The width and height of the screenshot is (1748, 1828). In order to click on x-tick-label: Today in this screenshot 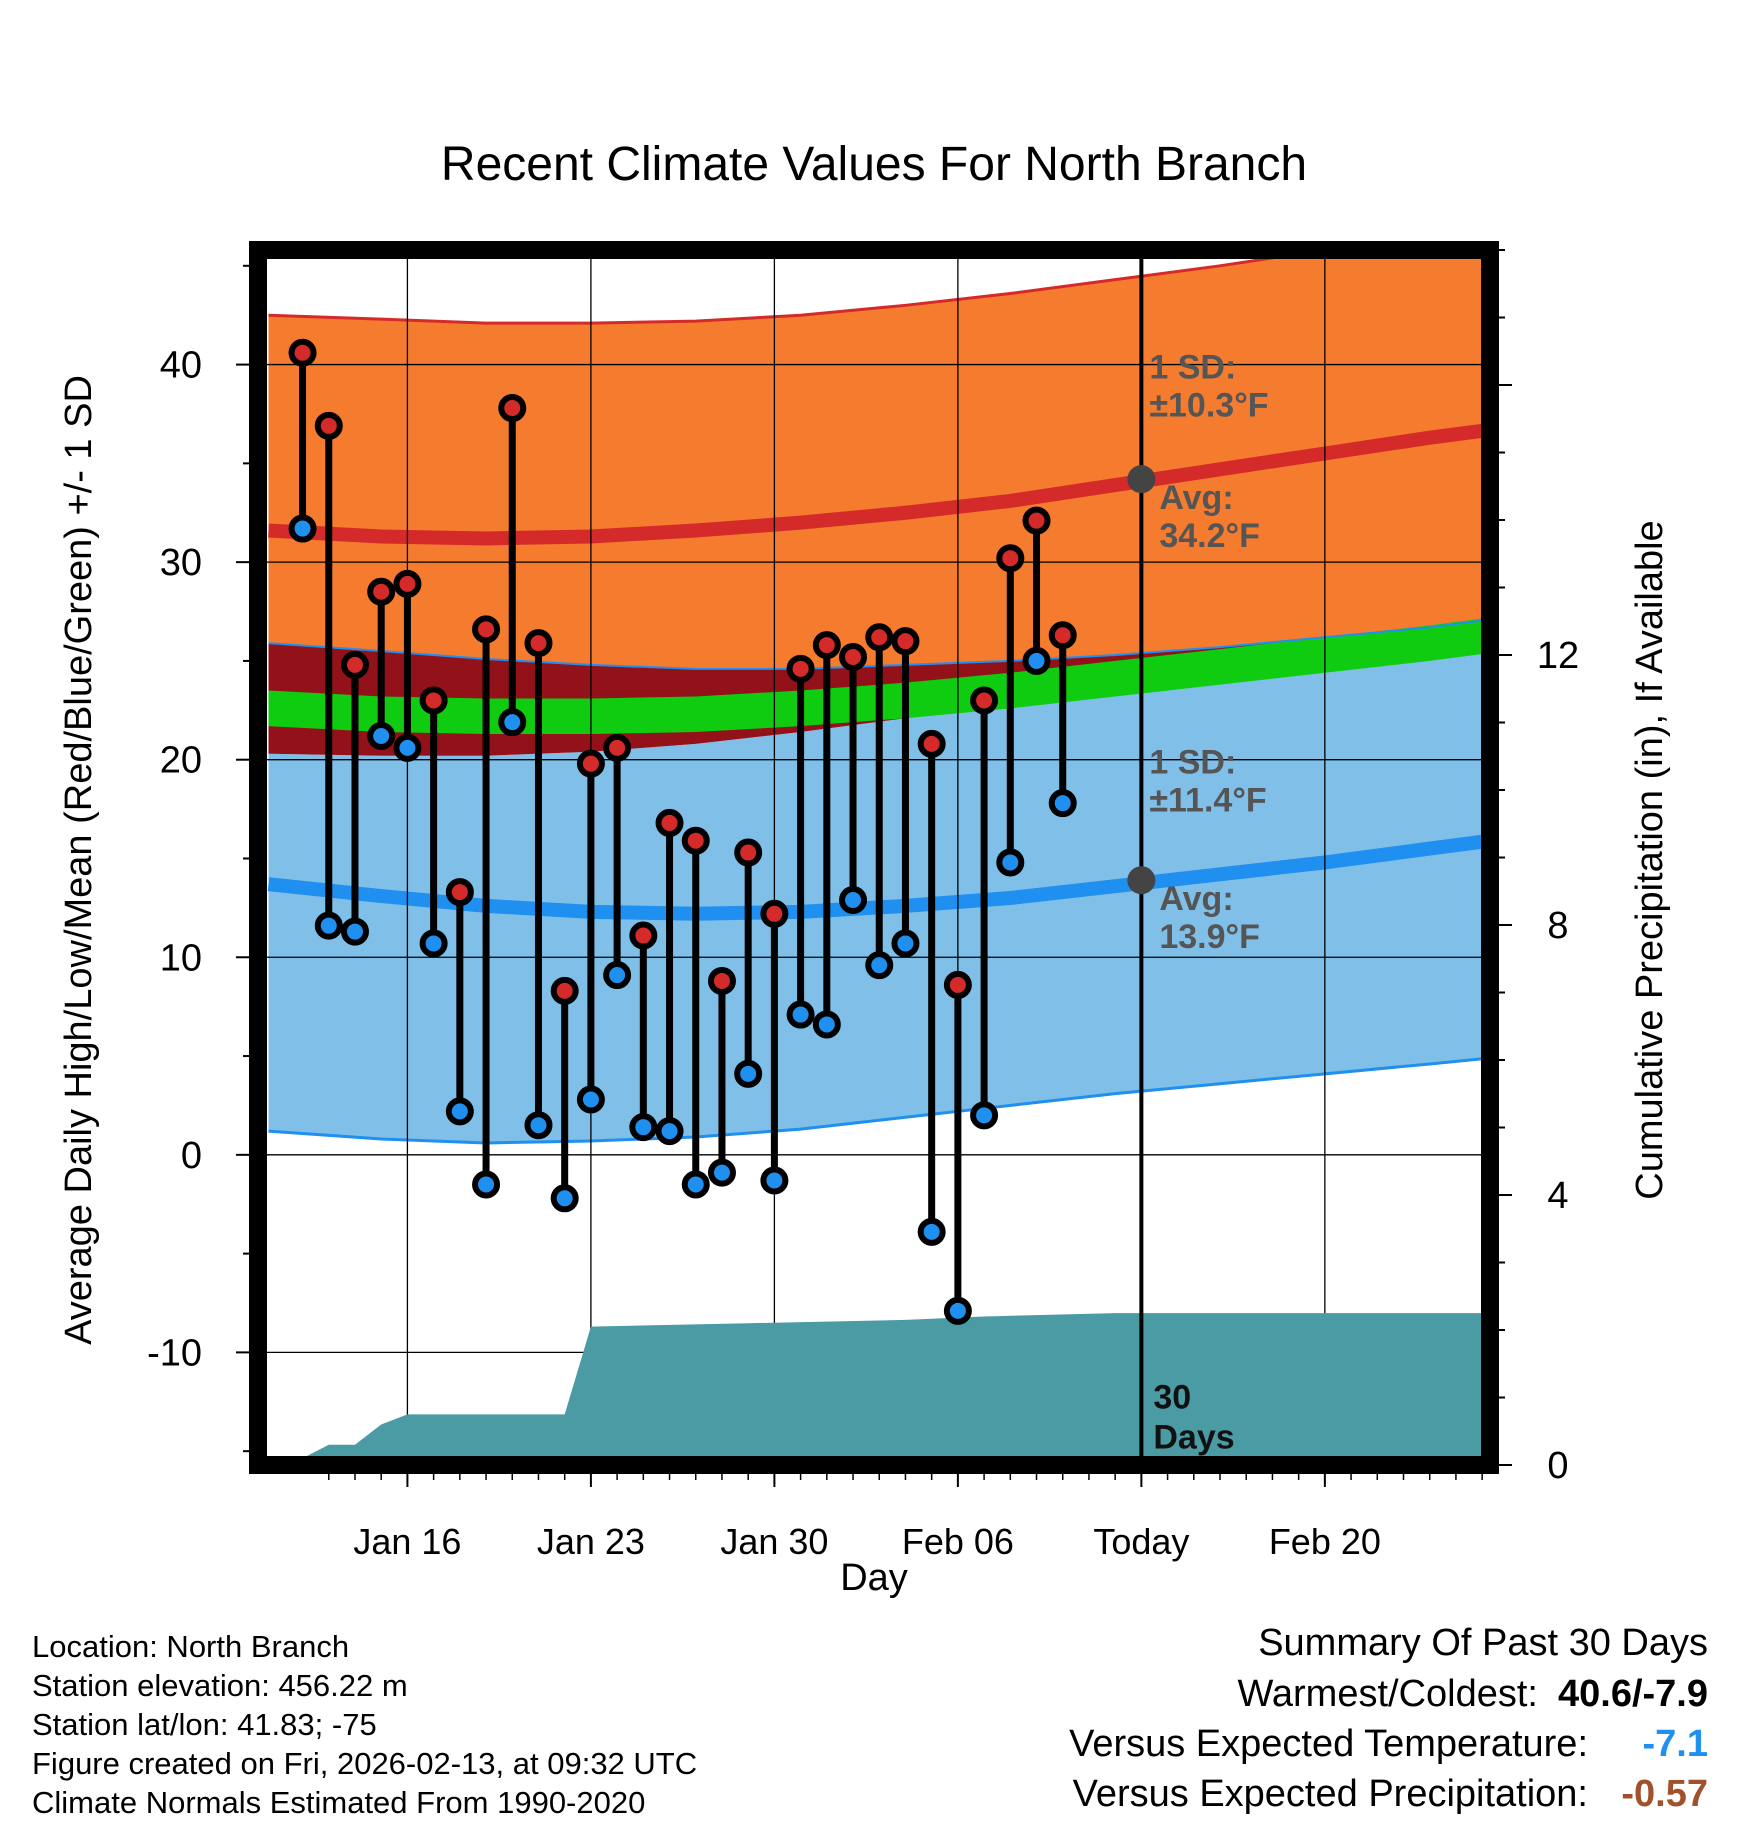, I will do `click(1141, 1541)`.